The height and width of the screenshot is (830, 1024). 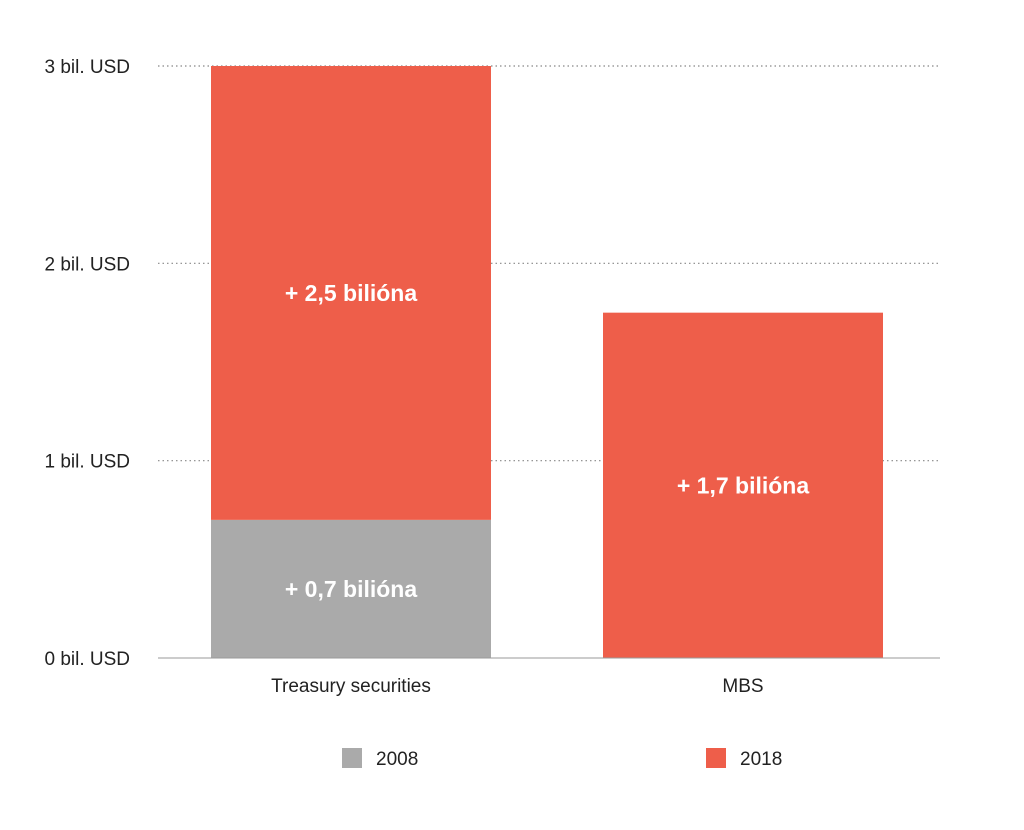 I want to click on bar-2018-treasury, so click(x=351, y=293).